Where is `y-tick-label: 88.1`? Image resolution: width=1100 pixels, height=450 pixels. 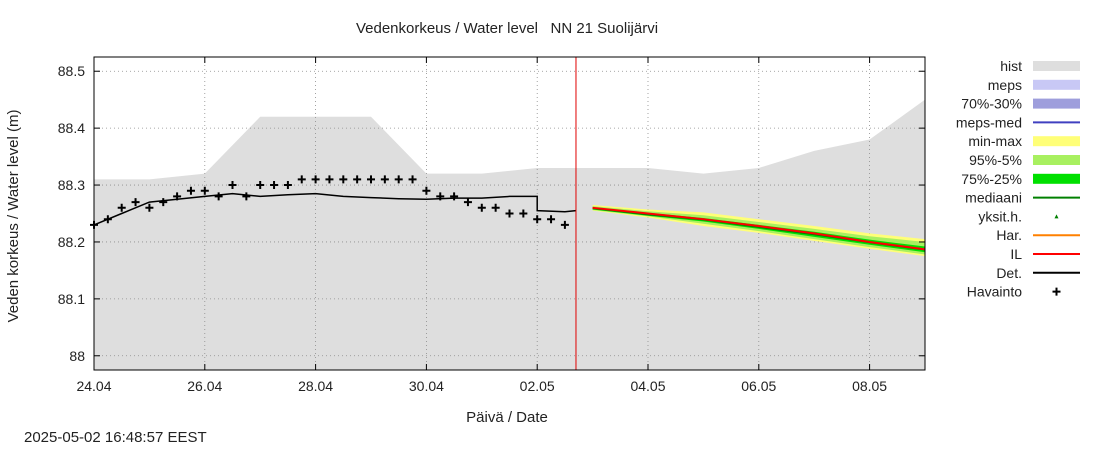
y-tick-label: 88.1 is located at coordinates (71, 299).